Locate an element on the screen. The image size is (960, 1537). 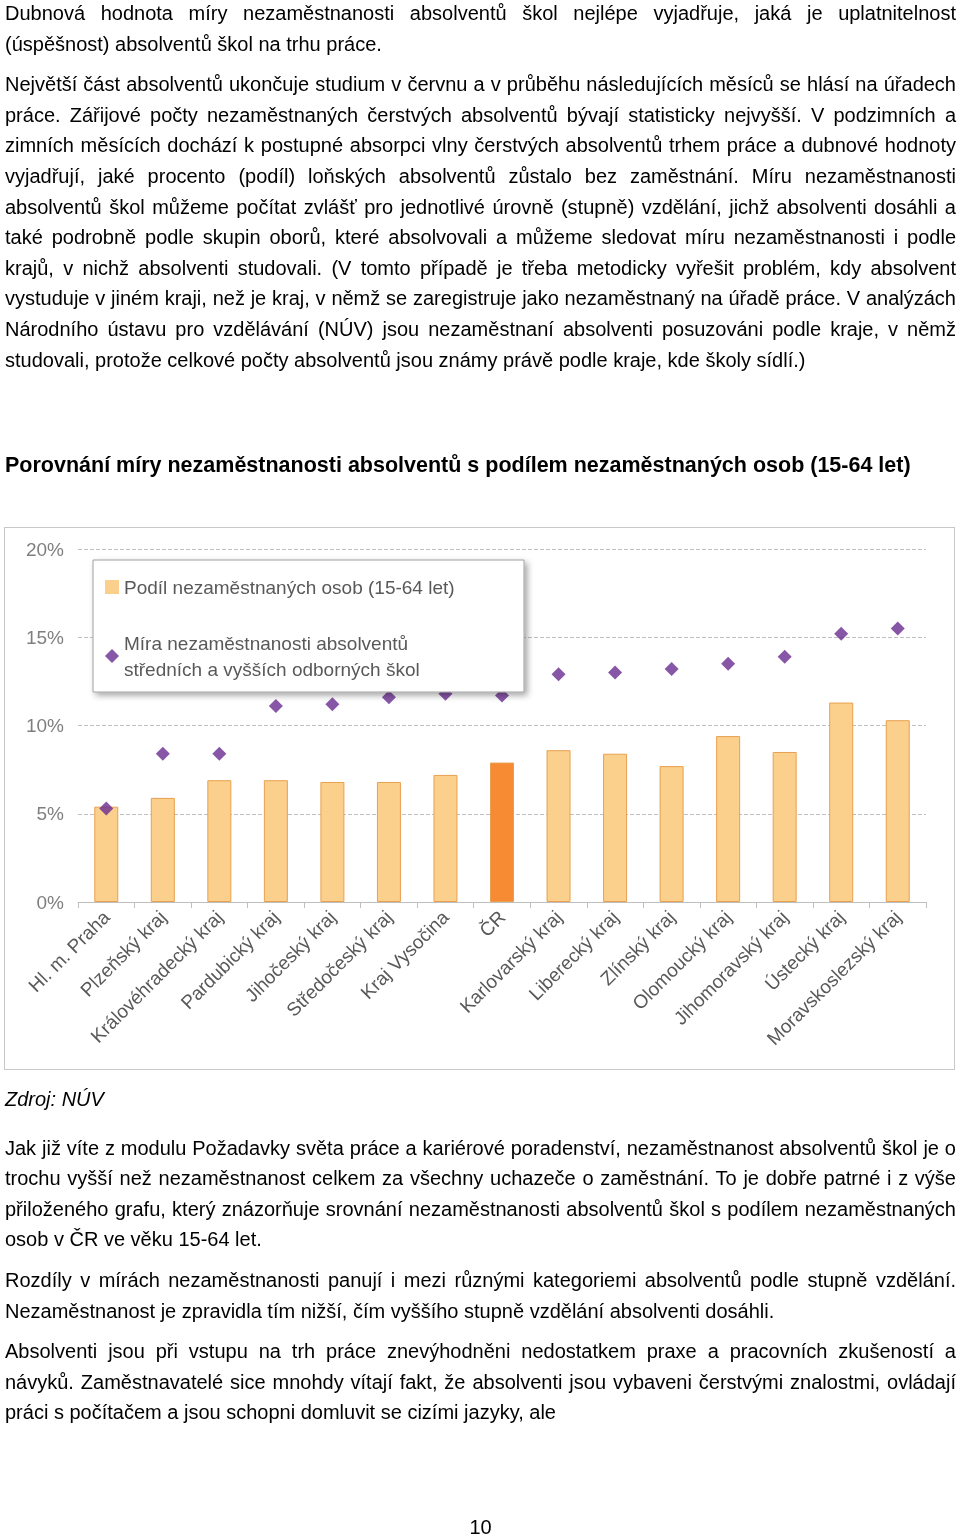
chart-title: Porovnání míry nezaměstnanosti absolventů s podílem nezaměstnaných osob (15-64 let) is located at coordinates (458, 465).